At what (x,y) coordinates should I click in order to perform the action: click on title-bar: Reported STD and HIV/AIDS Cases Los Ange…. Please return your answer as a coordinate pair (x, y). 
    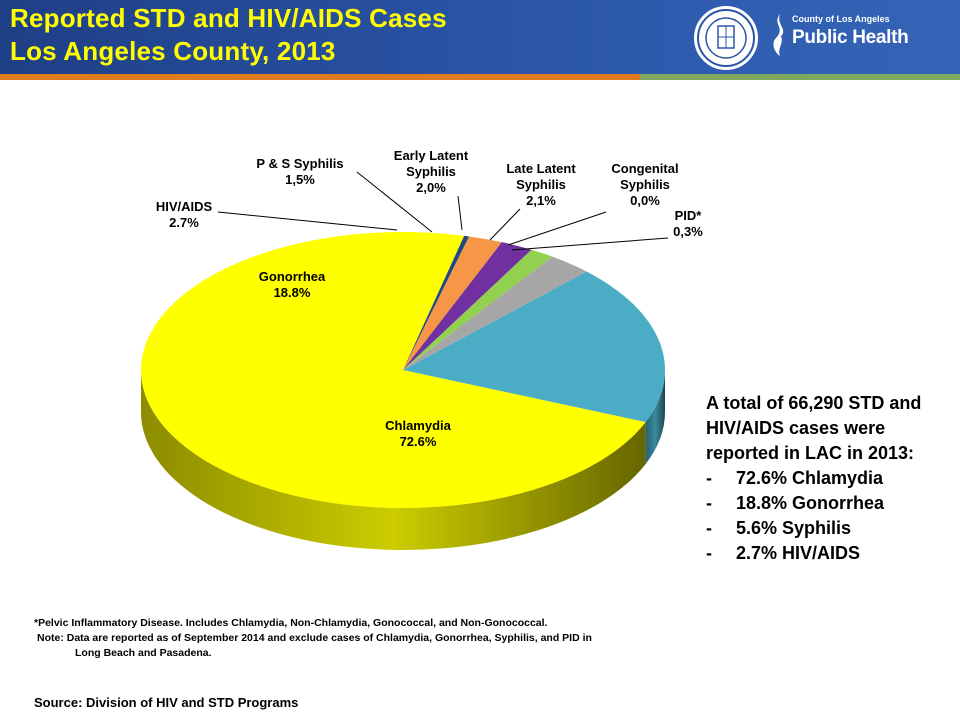
    Looking at the image, I should click on (480, 37).